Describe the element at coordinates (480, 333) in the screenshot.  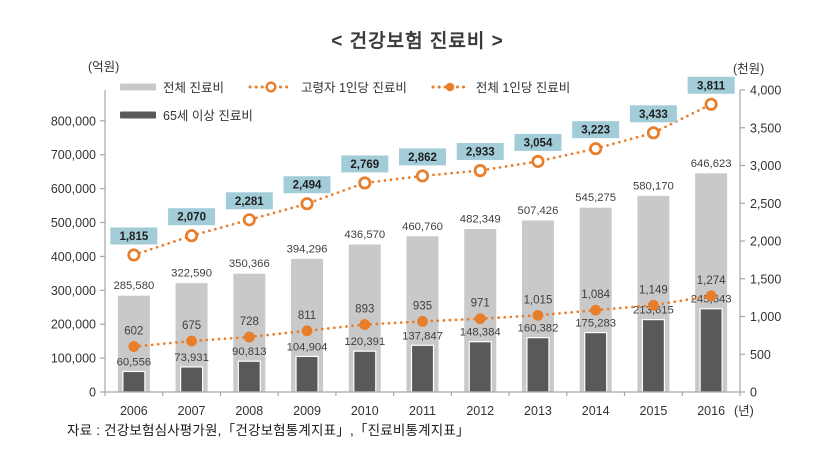
I see `elderly-bar-label: 148,384` at that location.